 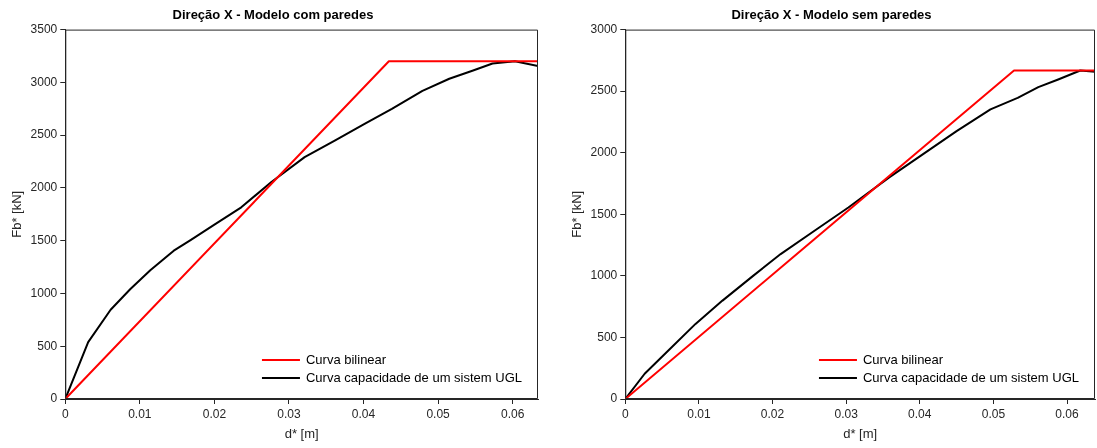 What do you see at coordinates (831, 15) in the screenshot?
I see `chart-title: Direção X - Modelo sem paredes` at bounding box center [831, 15].